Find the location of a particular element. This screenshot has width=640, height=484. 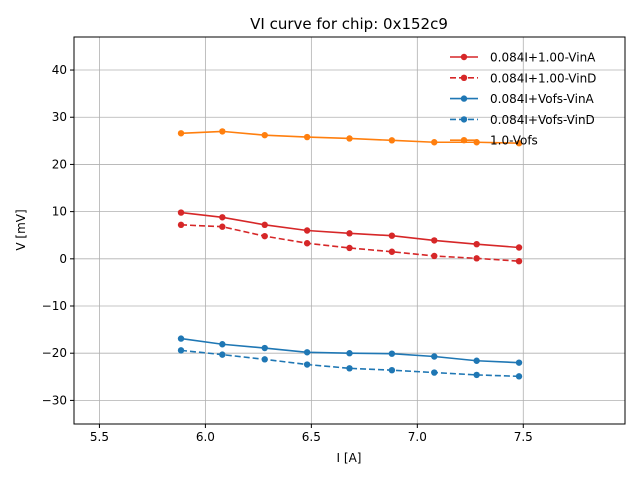

y-tick-label: 0 is located at coordinates (63, 259).